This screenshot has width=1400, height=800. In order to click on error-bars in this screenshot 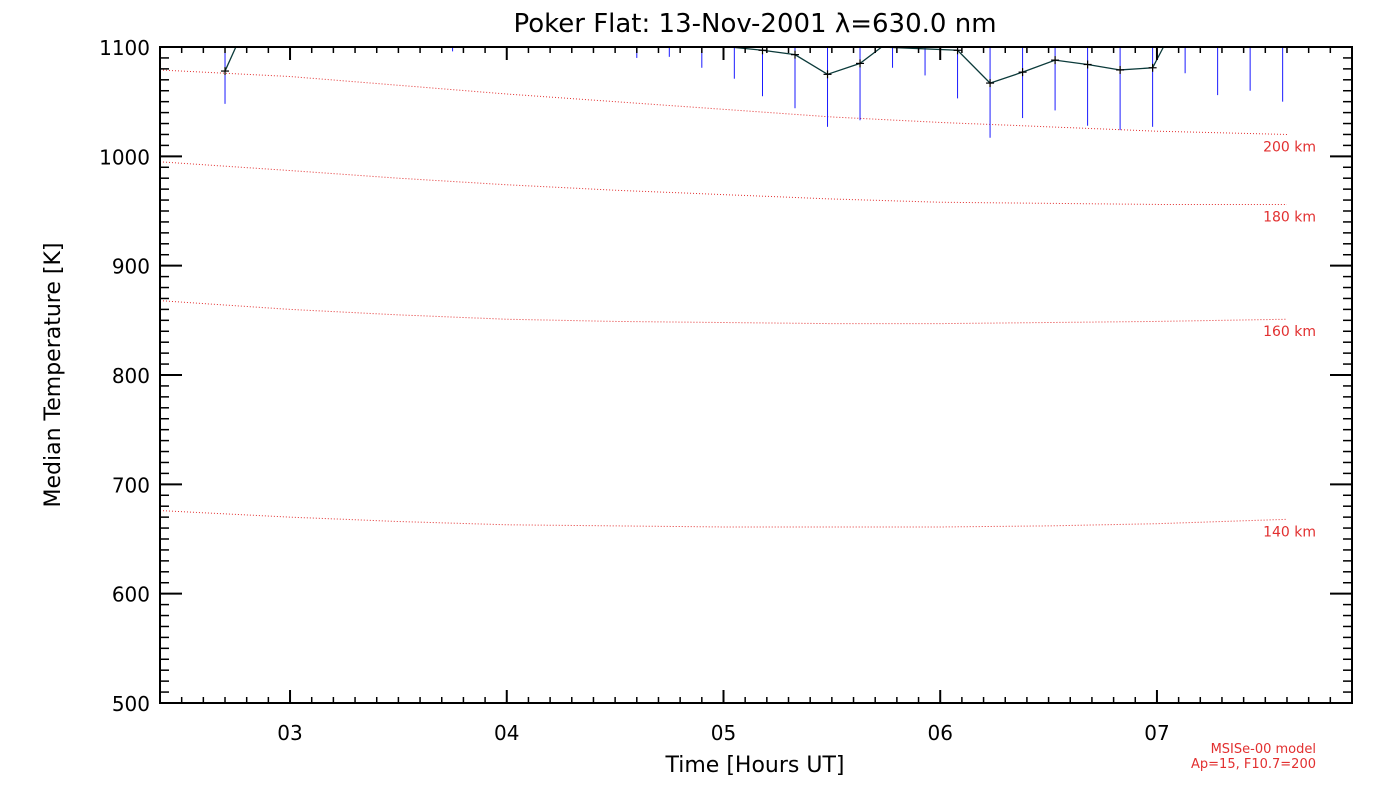, I will do `click(754, 92)`.